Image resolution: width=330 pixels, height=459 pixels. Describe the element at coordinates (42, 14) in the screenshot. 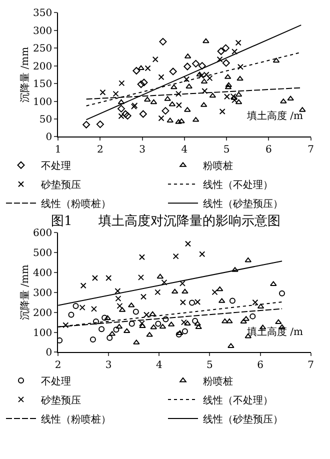

I see `y-tick-label: 350` at that location.